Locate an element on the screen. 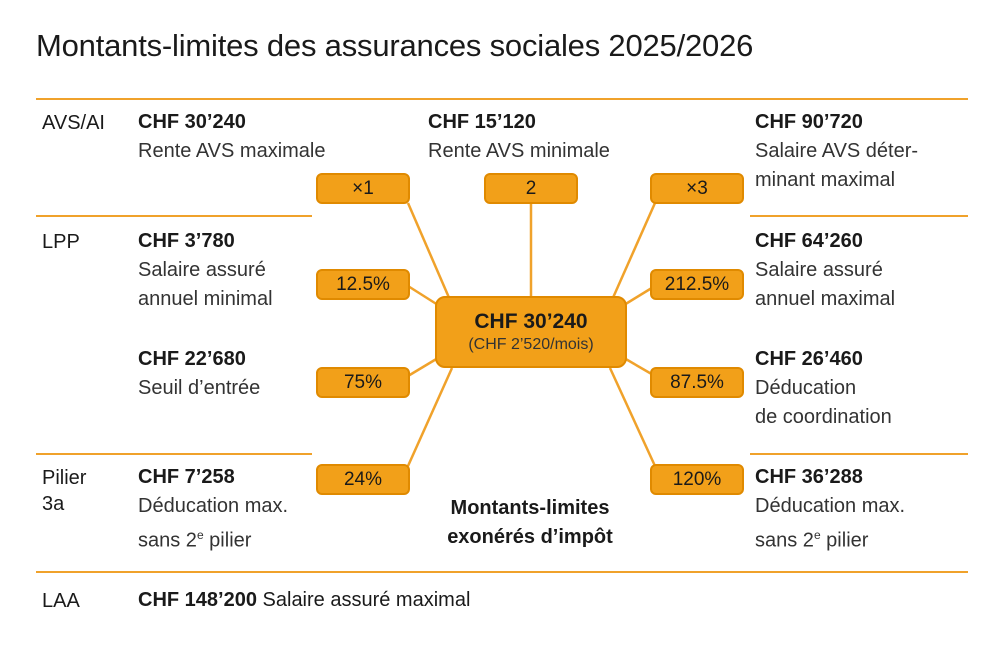 The width and height of the screenshot is (1004, 650). entry-lpp-min: CHF 3’780 Salaire assuré annuel minimal is located at coordinates (205, 270).